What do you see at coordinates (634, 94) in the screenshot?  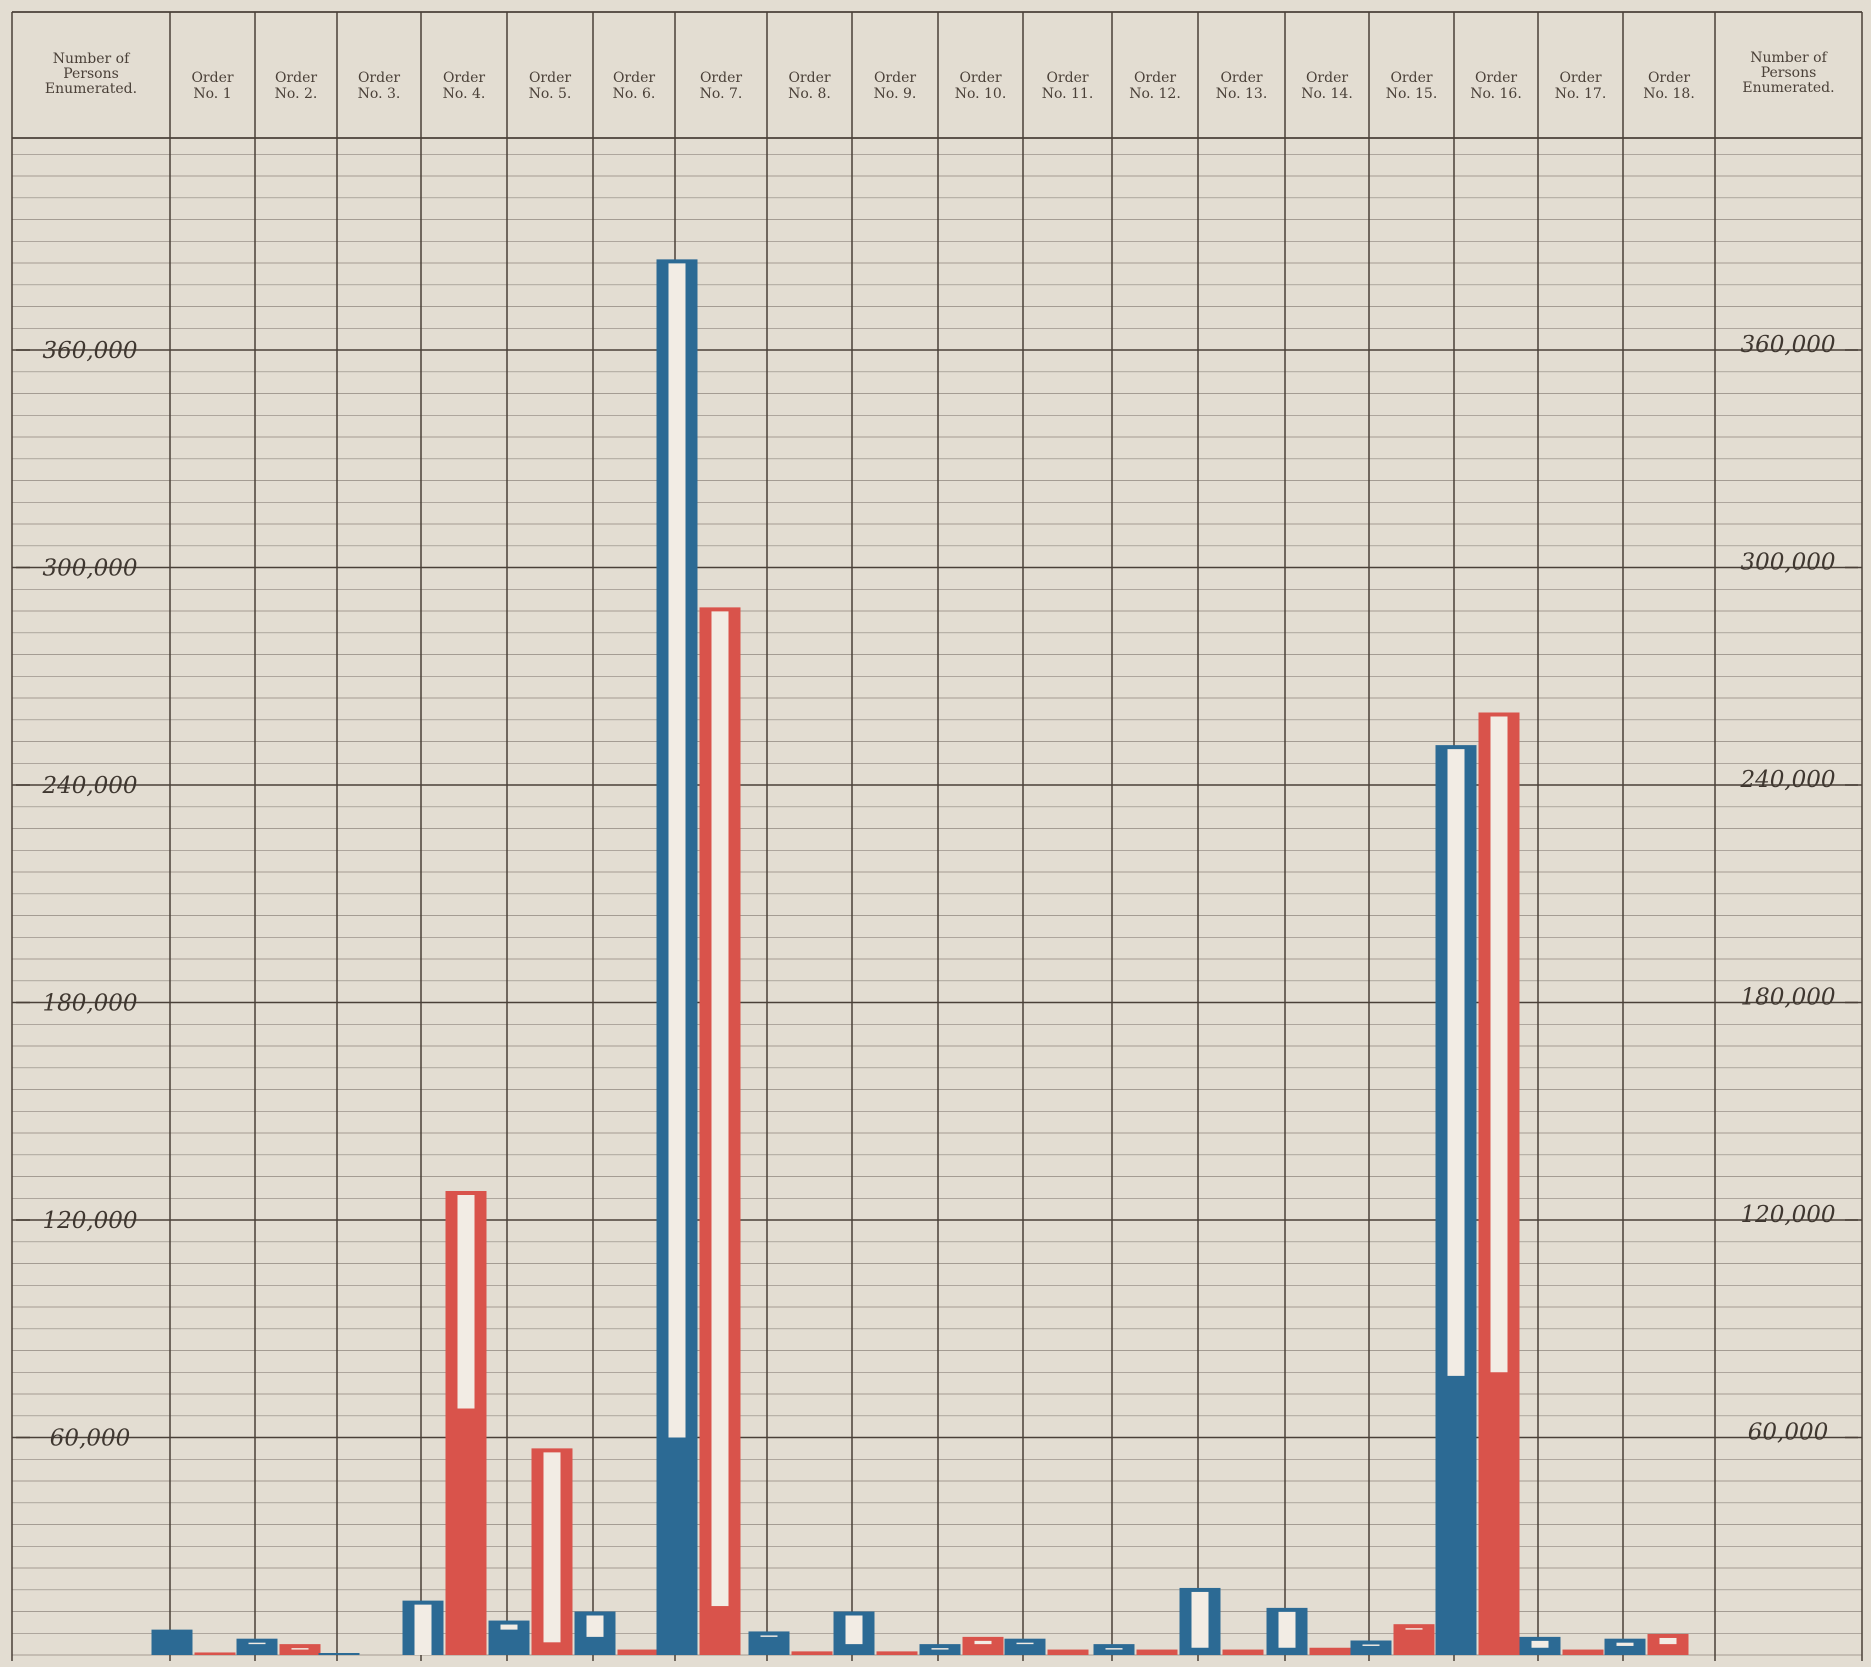 I see `category-label: No. 6.` at bounding box center [634, 94].